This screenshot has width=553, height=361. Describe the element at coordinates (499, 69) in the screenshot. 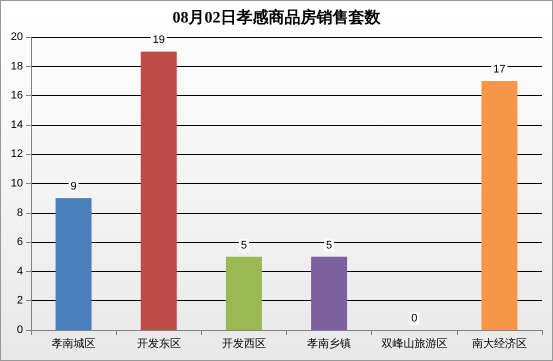

I see `data-label: 17` at that location.